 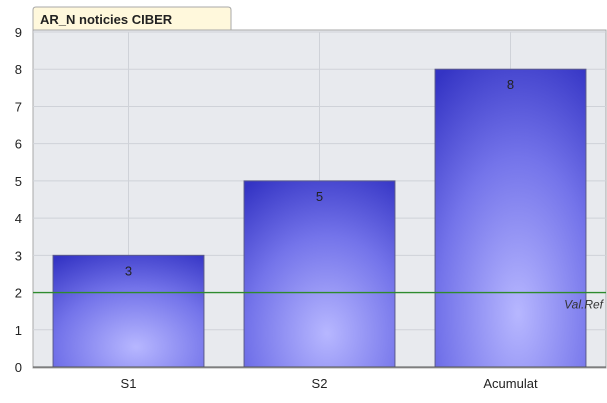 What do you see at coordinates (584, 305) in the screenshot?
I see `reference-line-label: Val.Ref` at bounding box center [584, 305].